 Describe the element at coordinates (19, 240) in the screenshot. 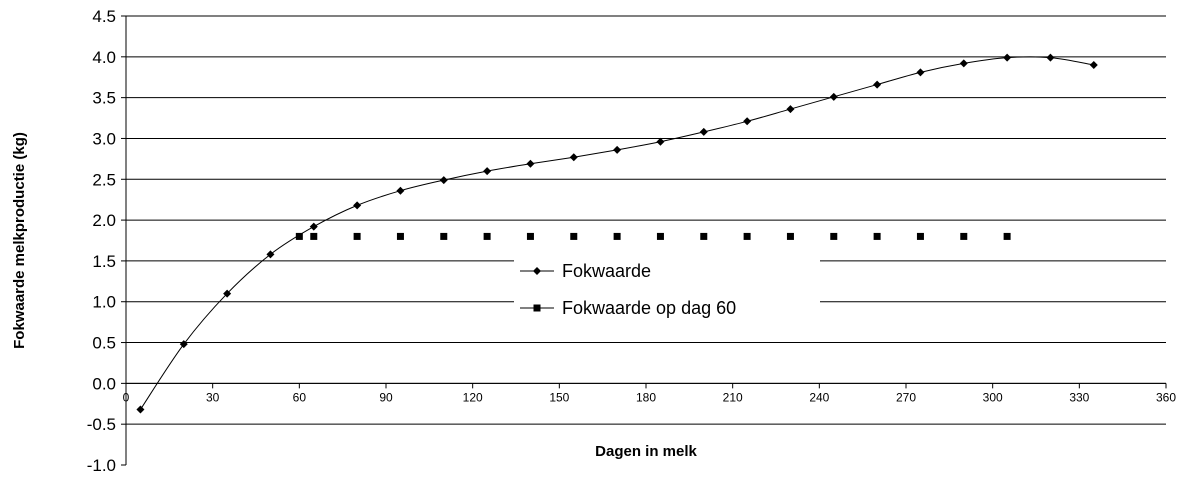

I see `y-axis-title: Fokwaarde melkproductie (kg)` at that location.